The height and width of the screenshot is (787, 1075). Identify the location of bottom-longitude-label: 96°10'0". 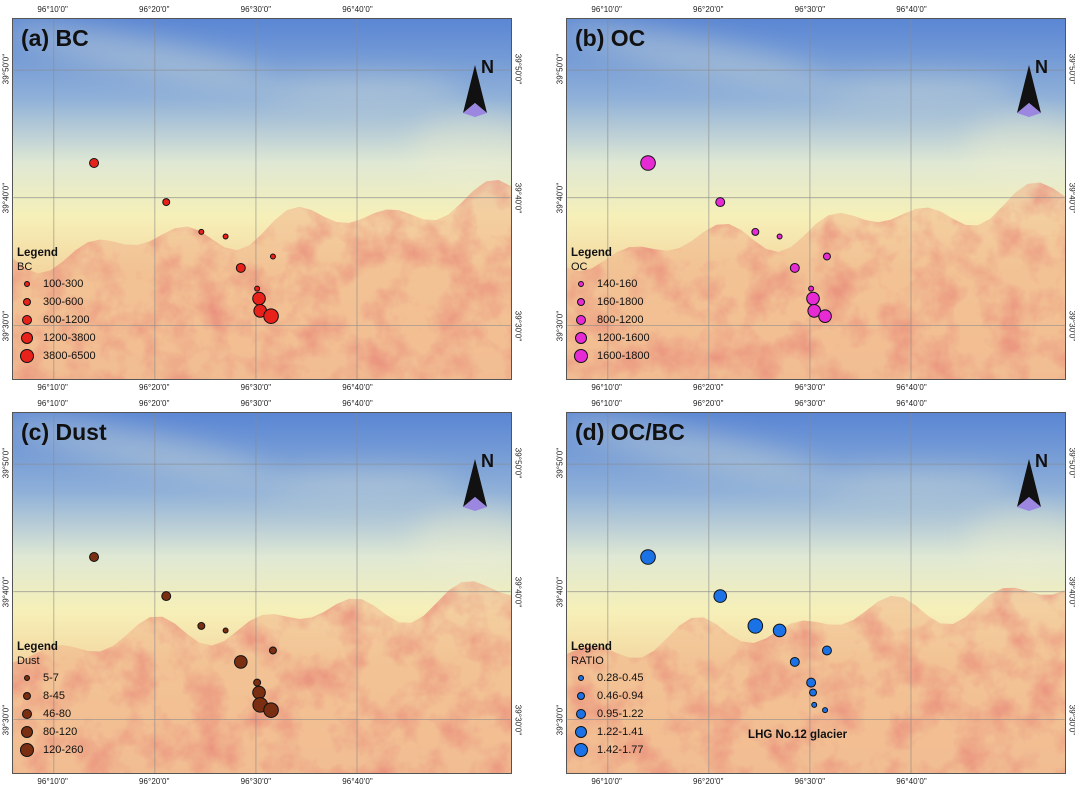
(52, 781).